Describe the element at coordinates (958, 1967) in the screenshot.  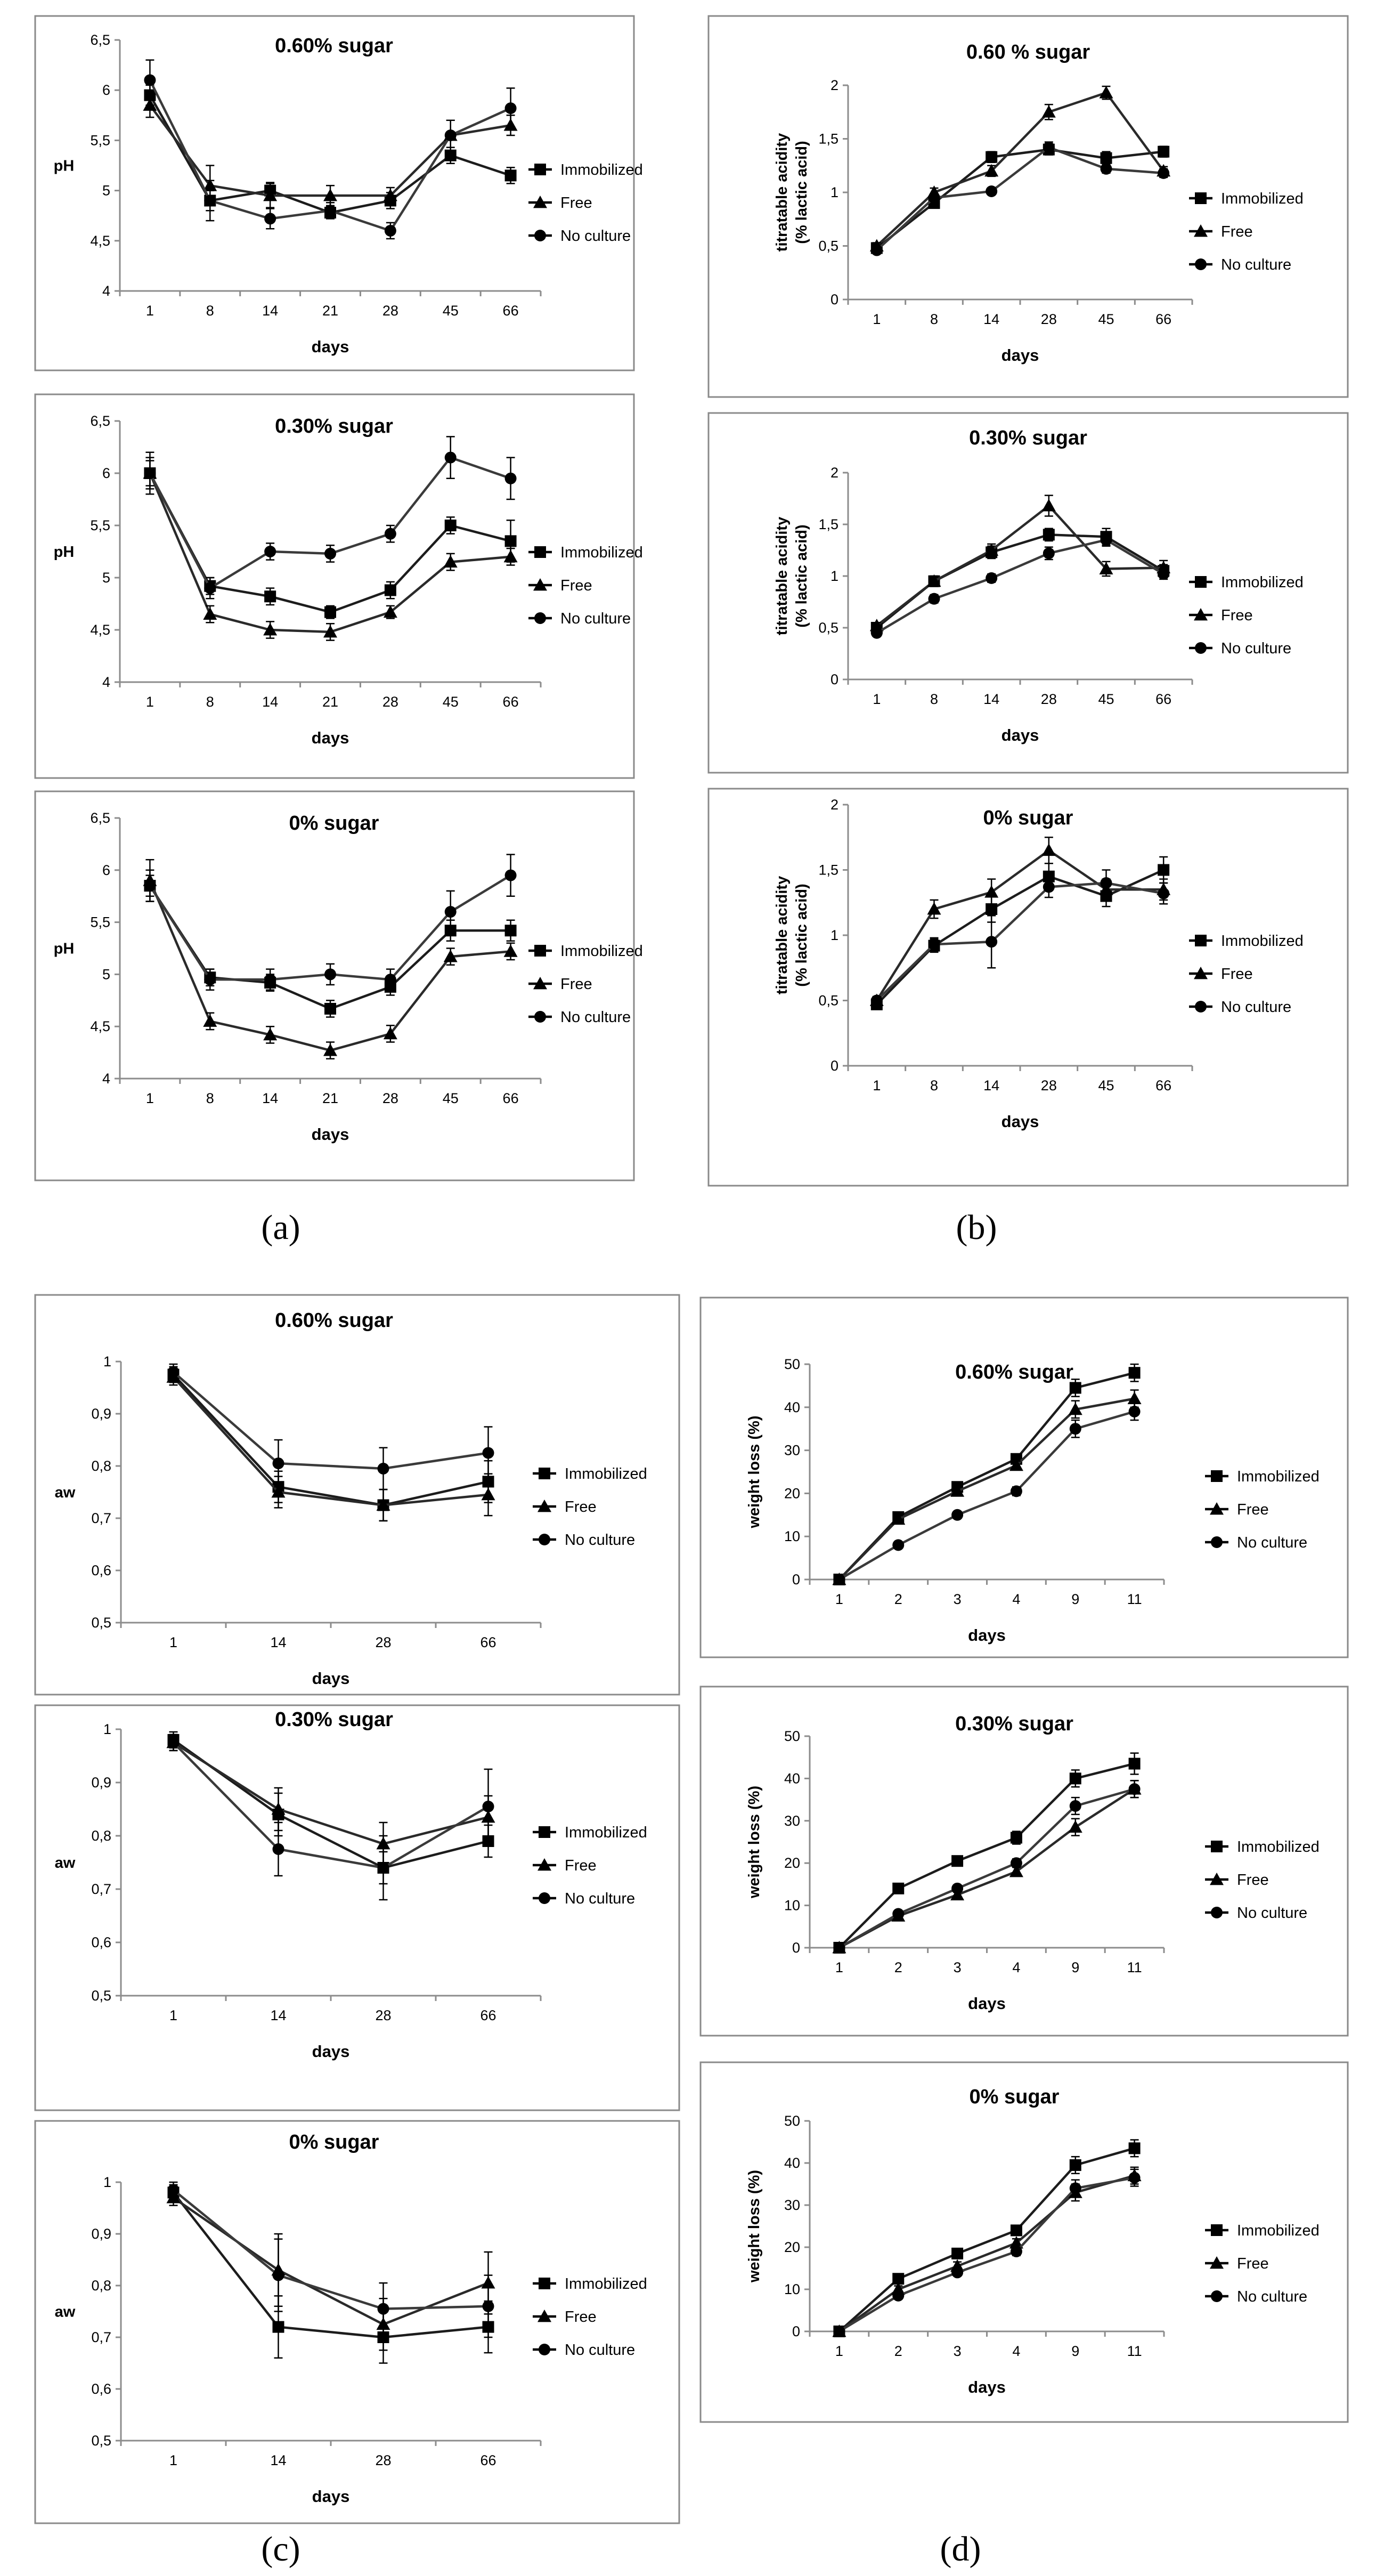
I see `x-tick-label: 3` at that location.